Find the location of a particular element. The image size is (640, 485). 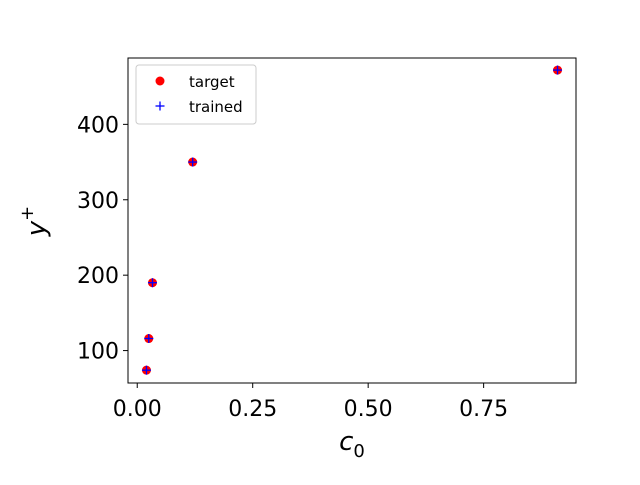

x-tick-label: 0.25 is located at coordinates (252, 409).